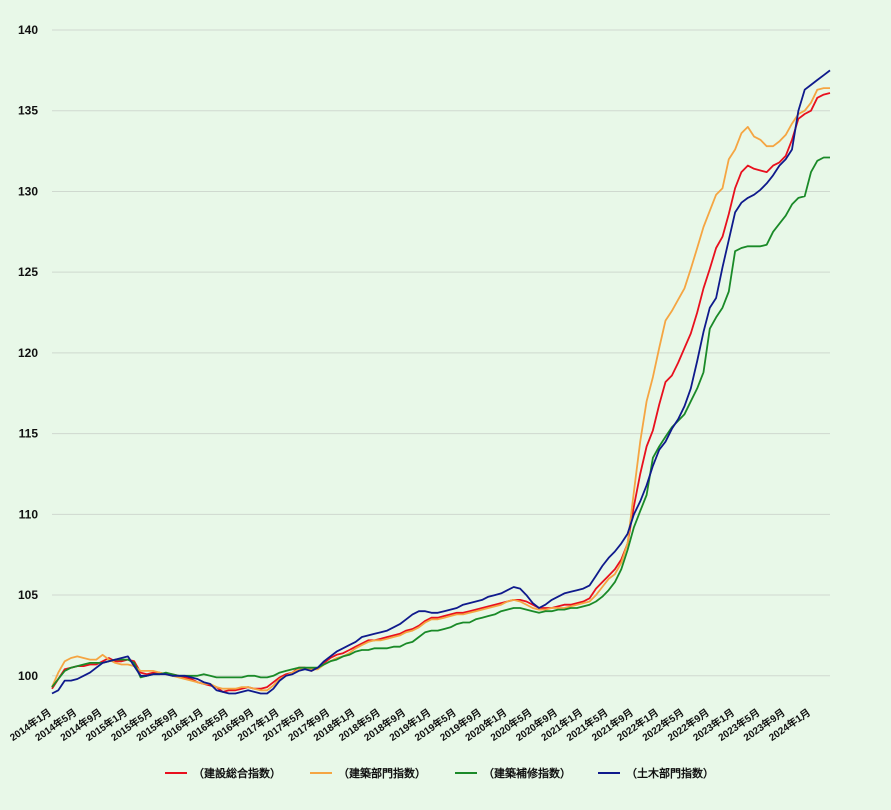 The width and height of the screenshot is (891, 810). I want to click on y-tick-label: 140, so click(28, 30).